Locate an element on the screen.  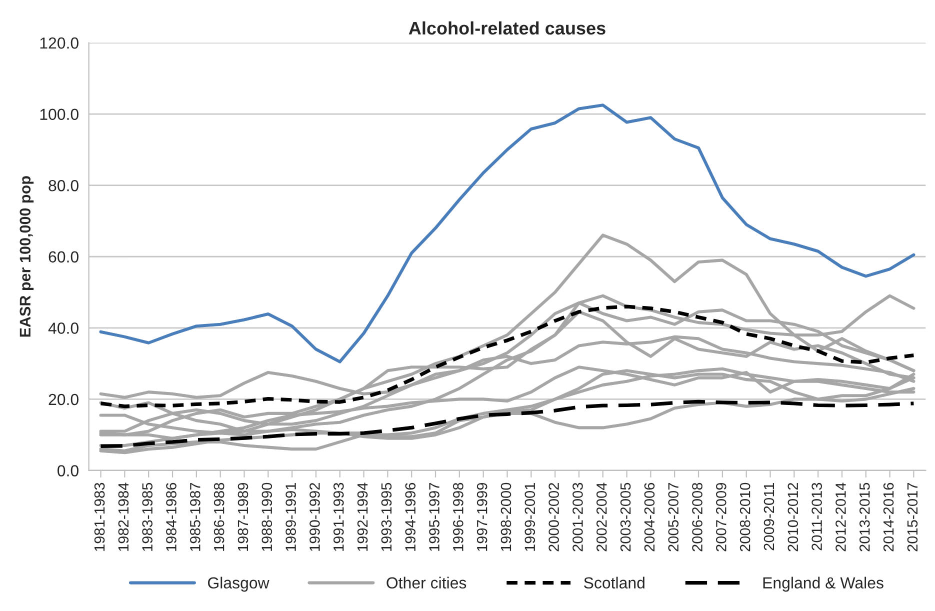
x-tick-label: 1993-1995 is located at coordinates (386, 516).